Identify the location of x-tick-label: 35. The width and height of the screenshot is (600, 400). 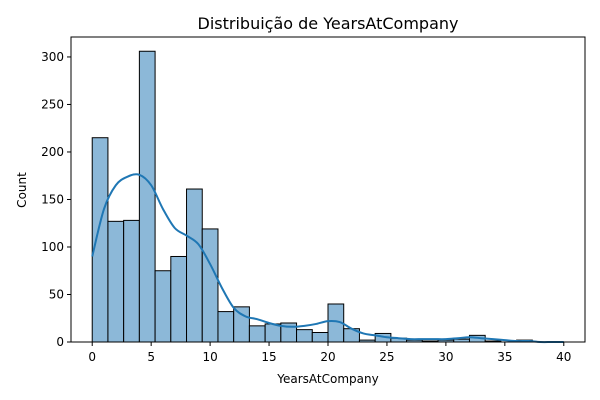
(504, 357).